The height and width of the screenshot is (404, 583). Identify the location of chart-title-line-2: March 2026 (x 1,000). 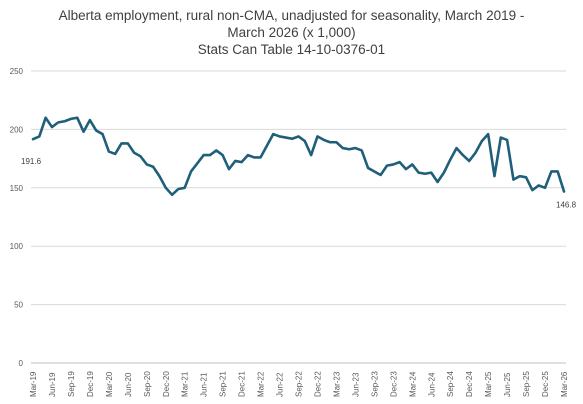
(291, 32).